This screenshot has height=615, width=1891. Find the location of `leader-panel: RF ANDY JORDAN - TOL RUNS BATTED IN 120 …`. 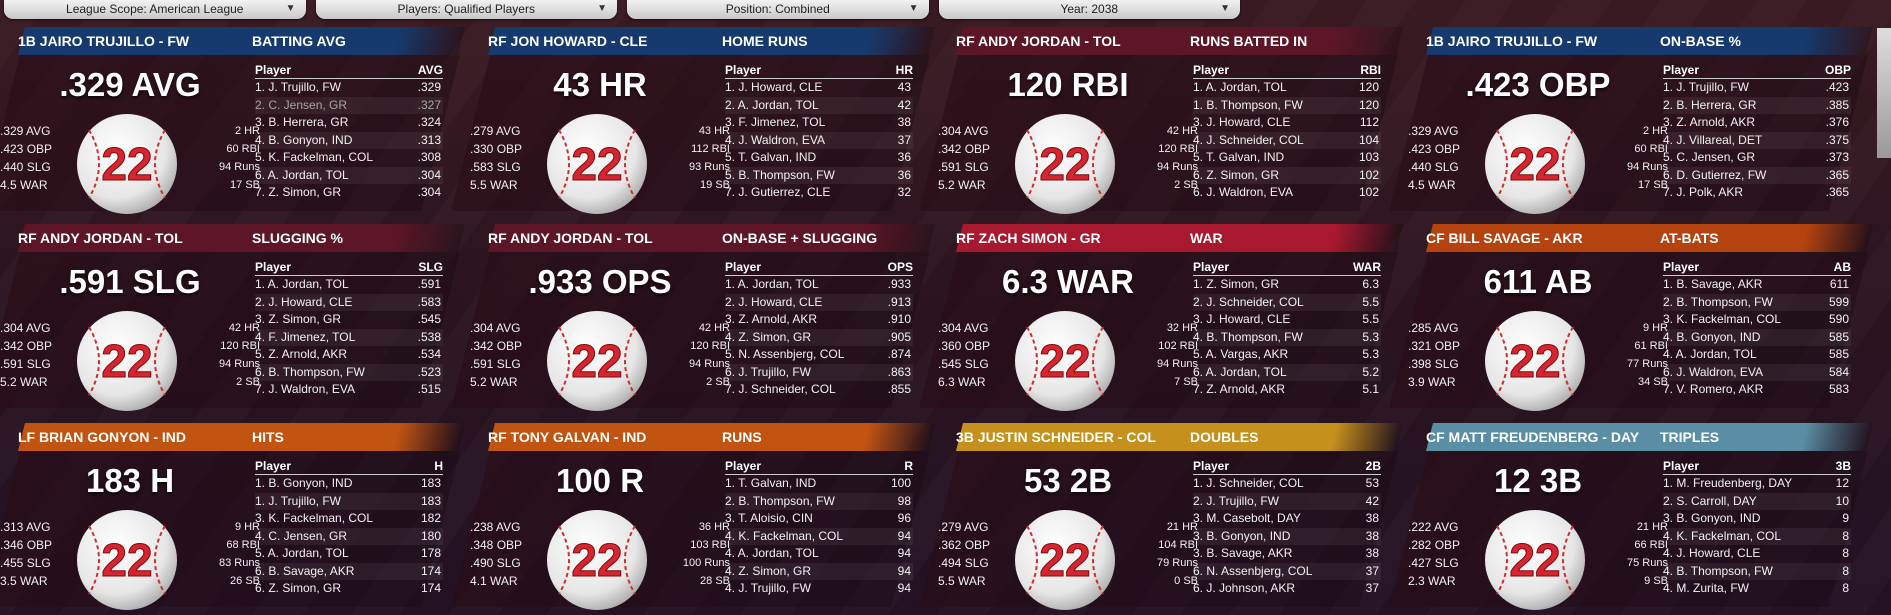

leader-panel: RF ANDY JORDAN - TOL RUNS BATTED IN 120 … is located at coordinates (1161, 119).